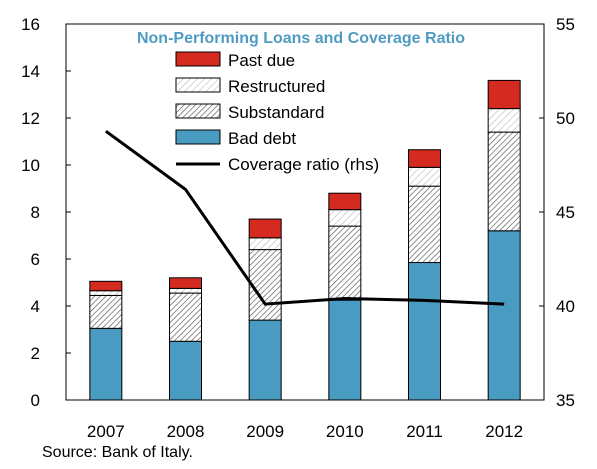  Describe the element at coordinates (424, 158) in the screenshot. I see `bar-past-due-2011` at that location.